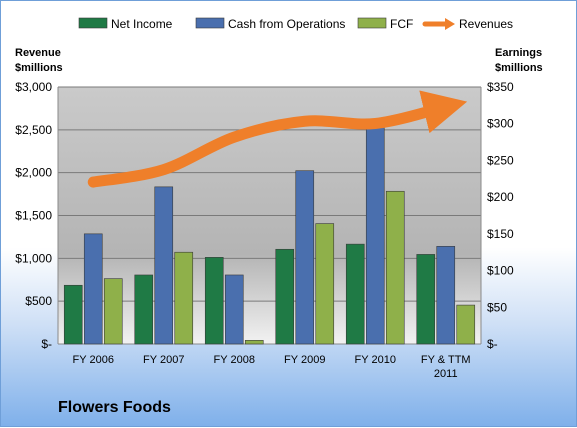 The image size is (577, 428). I want to click on legend-label: FCF, so click(401, 24).